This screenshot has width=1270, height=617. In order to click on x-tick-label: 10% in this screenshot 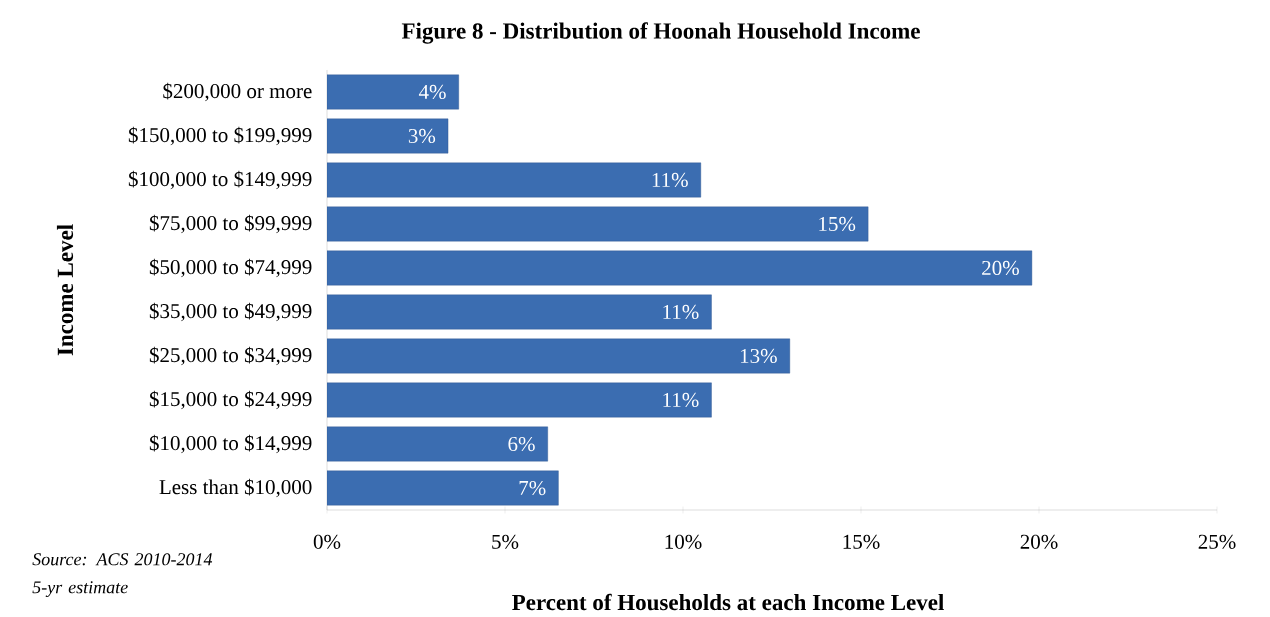, I will do `click(683, 541)`.